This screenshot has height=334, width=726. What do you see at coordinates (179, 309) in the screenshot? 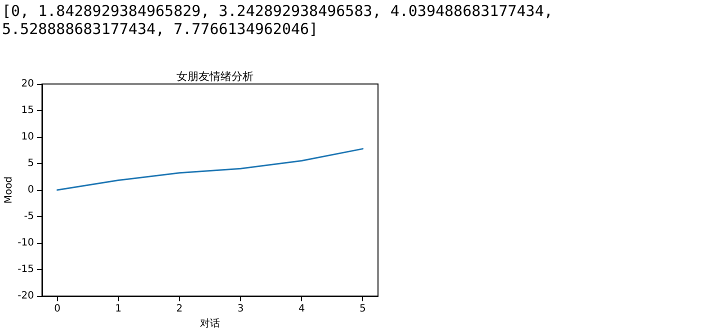
I see `x-tick-label: 2` at bounding box center [179, 309].